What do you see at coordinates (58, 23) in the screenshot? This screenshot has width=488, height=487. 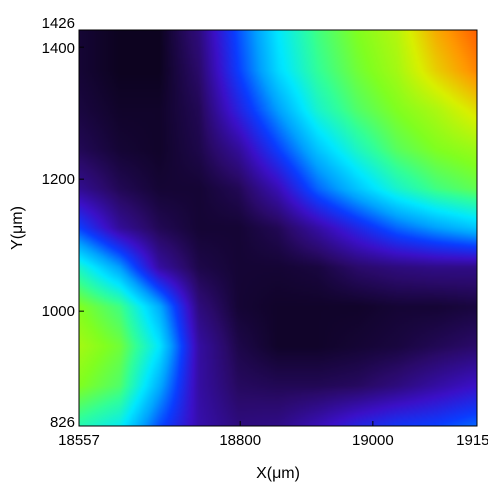 I see `y-tick-label: 1426` at bounding box center [58, 23].